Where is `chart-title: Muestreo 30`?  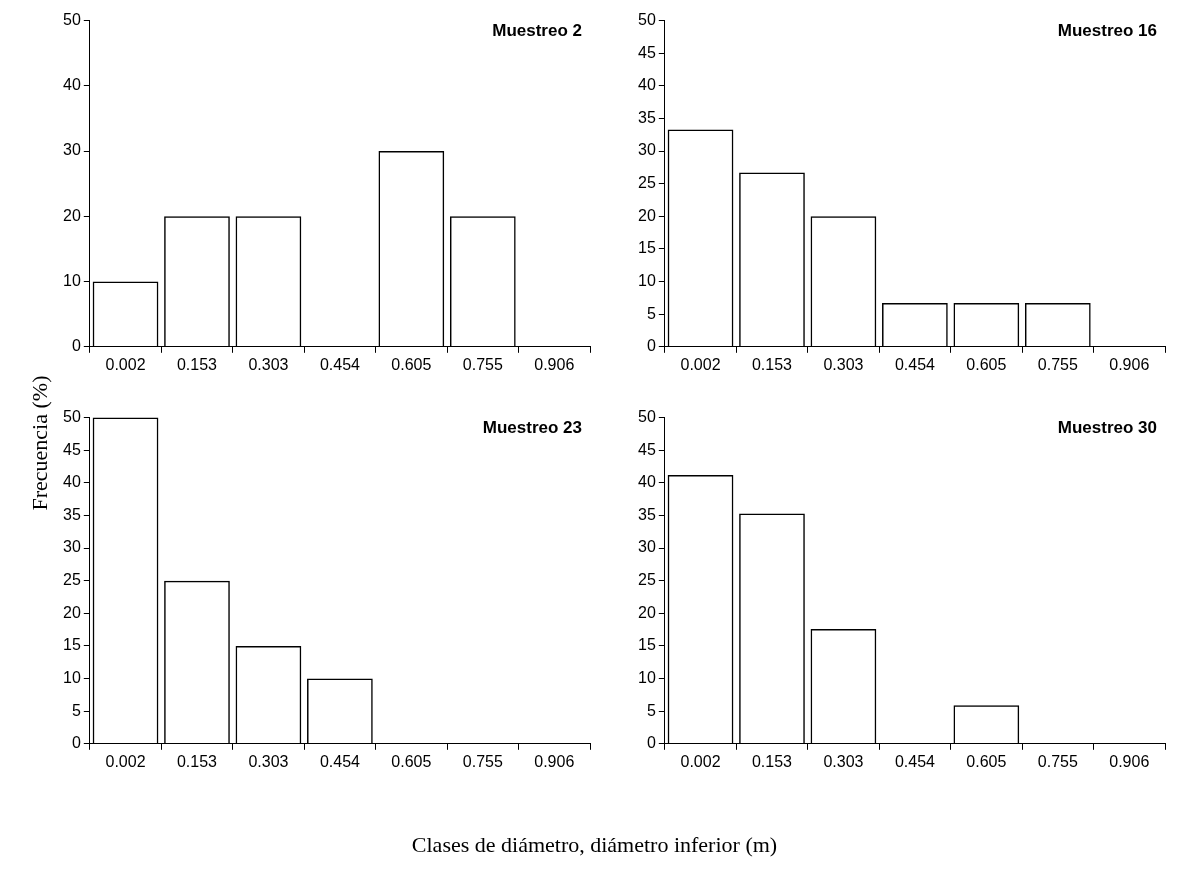
chart-title: Muestreo 30 is located at coordinates (1107, 427).